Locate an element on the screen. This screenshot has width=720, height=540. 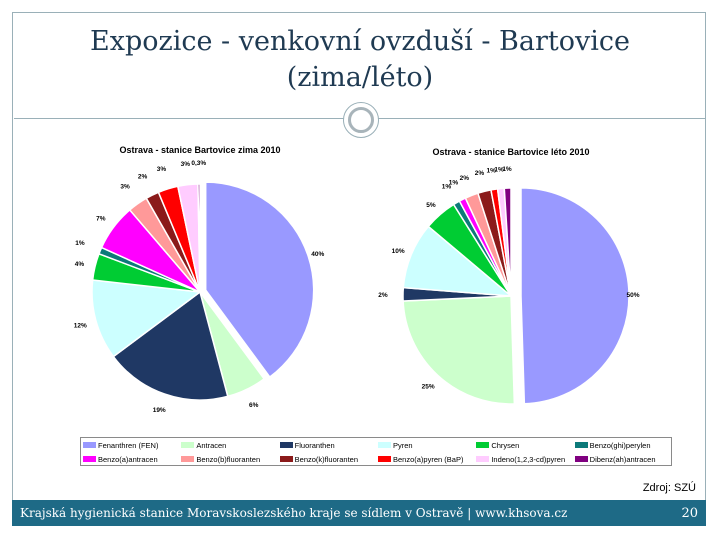
legend-item-dibenz-ah-antracen: Dibenz(ah)antracen is located at coordinates (622, 459).